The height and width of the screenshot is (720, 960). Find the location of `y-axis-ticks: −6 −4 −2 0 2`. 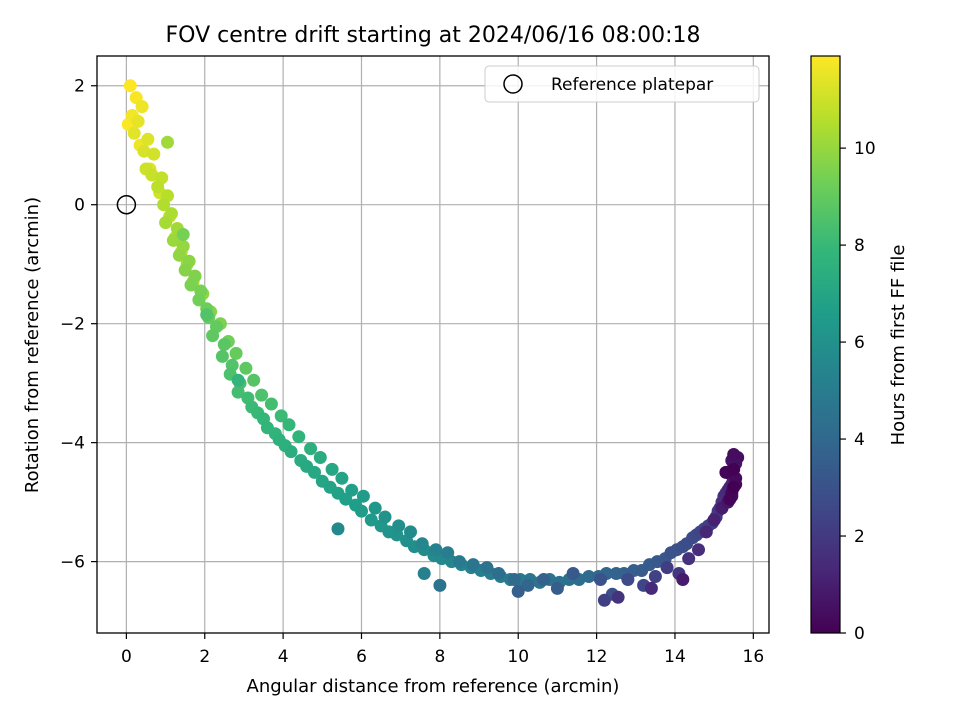

y-axis-ticks: −6 −4 −2 0 2 is located at coordinates (78, 325).